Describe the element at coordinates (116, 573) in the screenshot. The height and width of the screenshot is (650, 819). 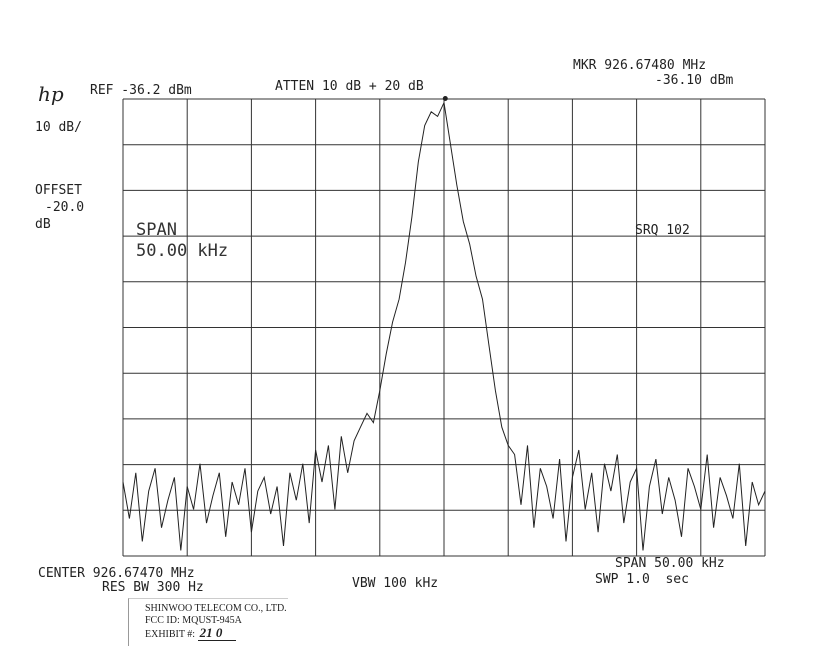
I see `center-frequency: CENTER 926.67470 MHz` at that location.